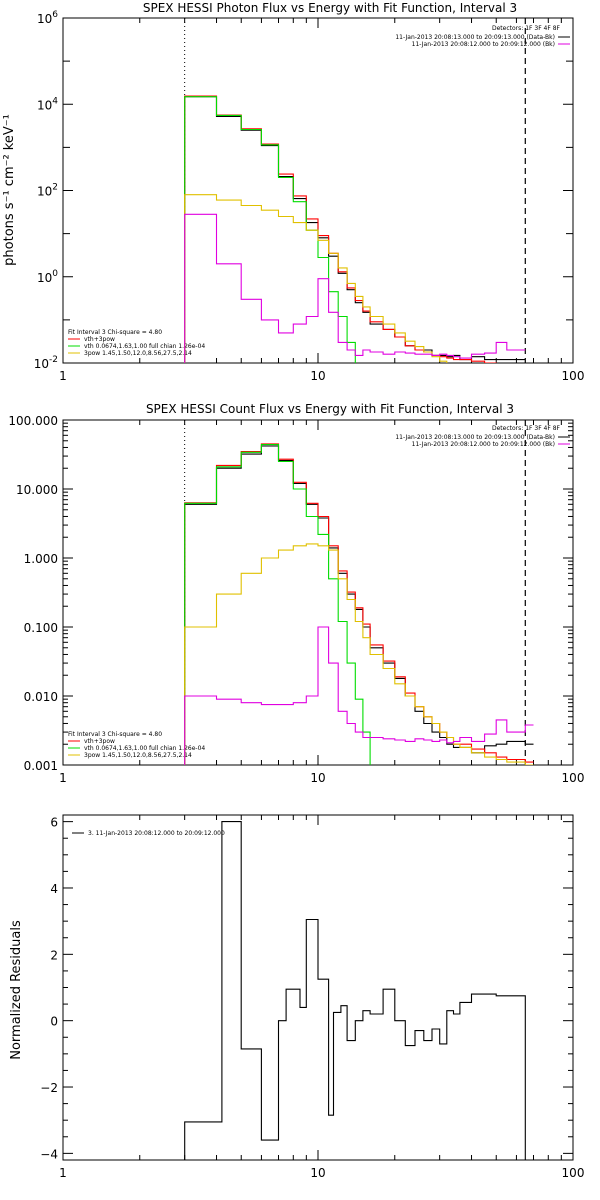 This screenshot has height=1200, width=600. What do you see at coordinates (47, 18) in the screenshot?
I see `y-tick-label: 10⁶` at bounding box center [47, 18].